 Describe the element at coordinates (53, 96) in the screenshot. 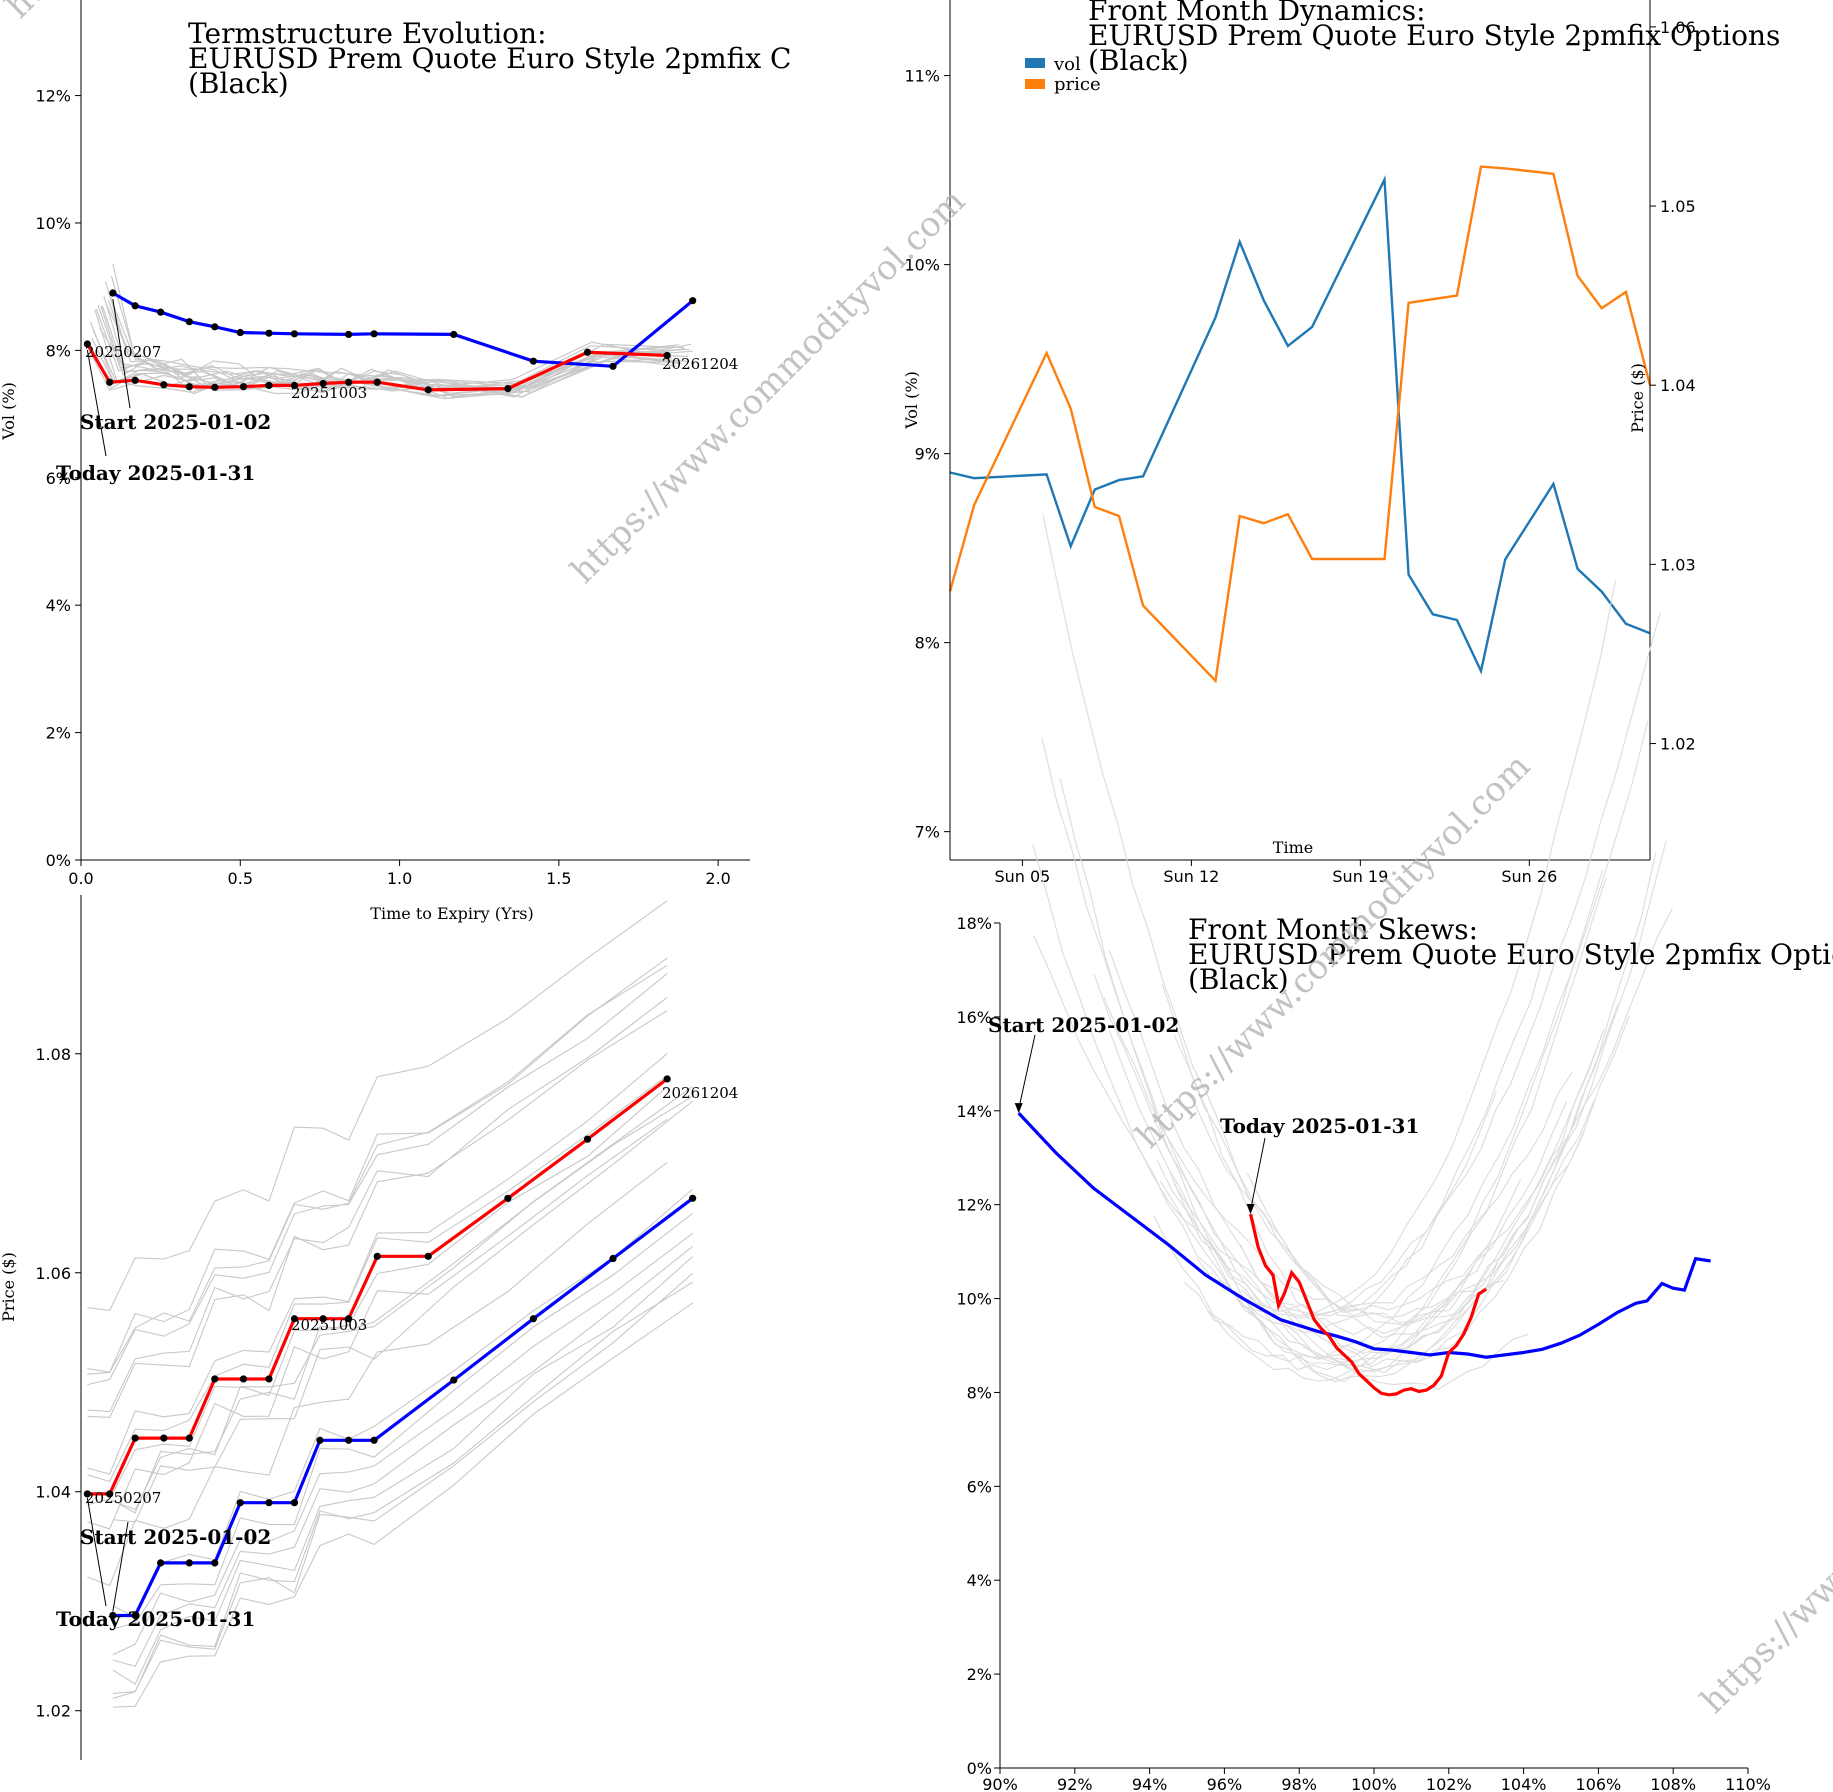

I see `y-tick-label: 12%` at that location.